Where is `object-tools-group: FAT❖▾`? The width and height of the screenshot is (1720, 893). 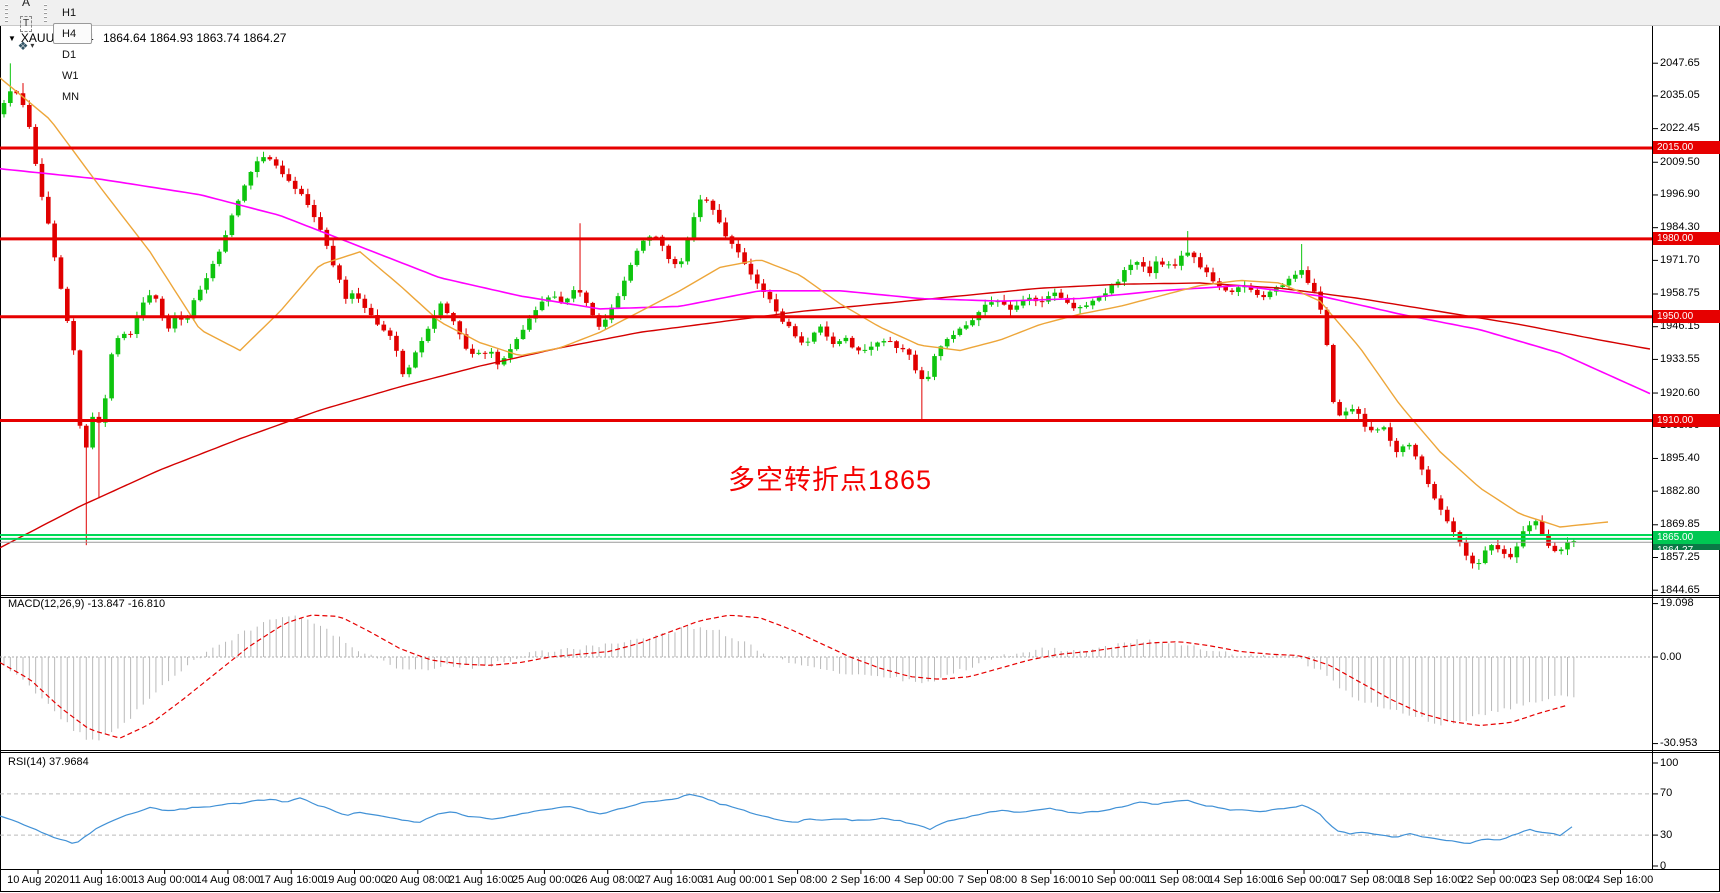 object-tools-group: FAT❖▾ is located at coordinates (26, 28).